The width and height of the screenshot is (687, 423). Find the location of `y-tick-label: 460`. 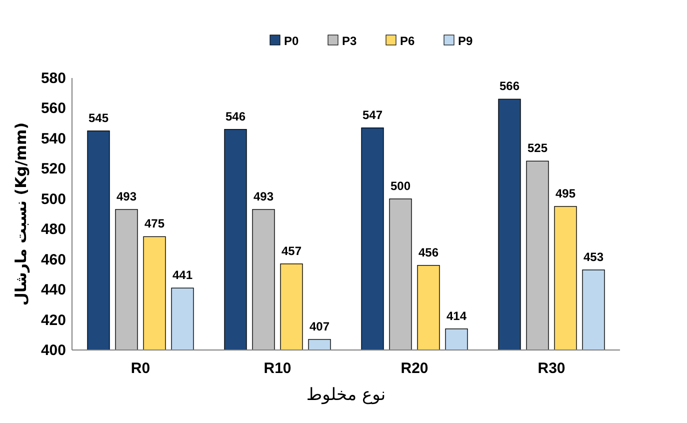

y-tick-label: 460 is located at coordinates (53, 259).